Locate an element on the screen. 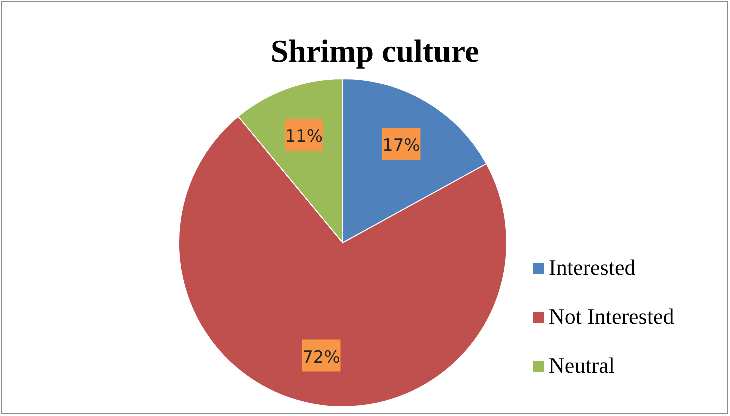 This screenshot has height=416, width=730. data-label: 72% is located at coordinates (321, 358).